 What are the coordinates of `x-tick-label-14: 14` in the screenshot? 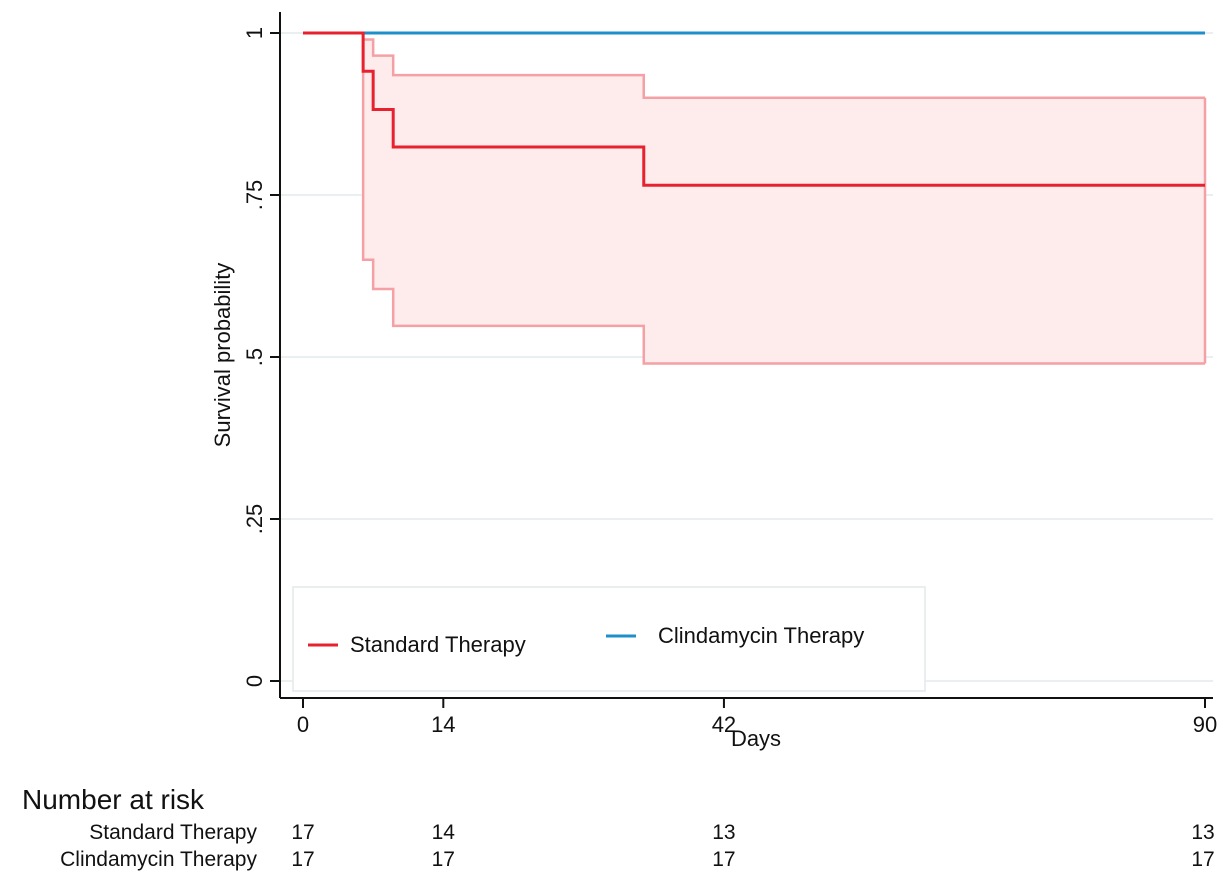 It's located at (443, 724).